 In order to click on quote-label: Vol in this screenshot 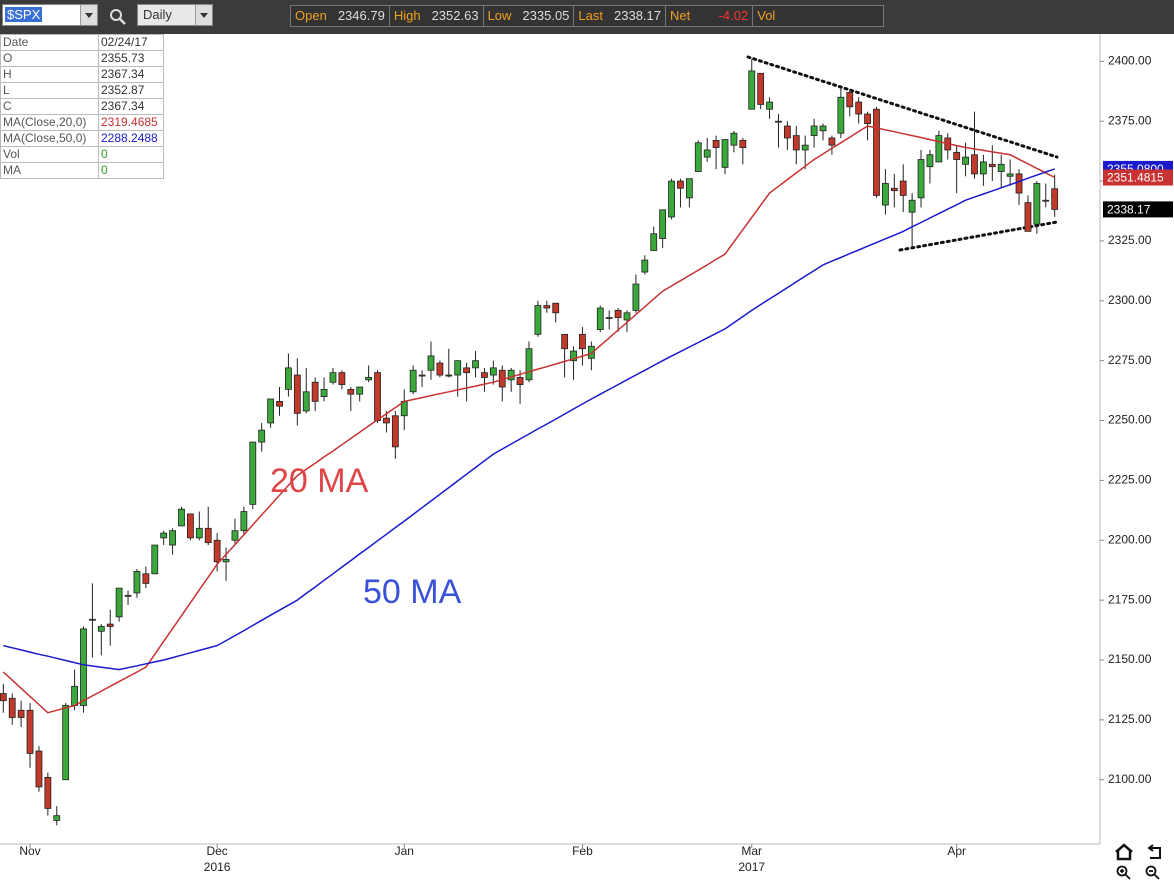, I will do `click(766, 15)`.